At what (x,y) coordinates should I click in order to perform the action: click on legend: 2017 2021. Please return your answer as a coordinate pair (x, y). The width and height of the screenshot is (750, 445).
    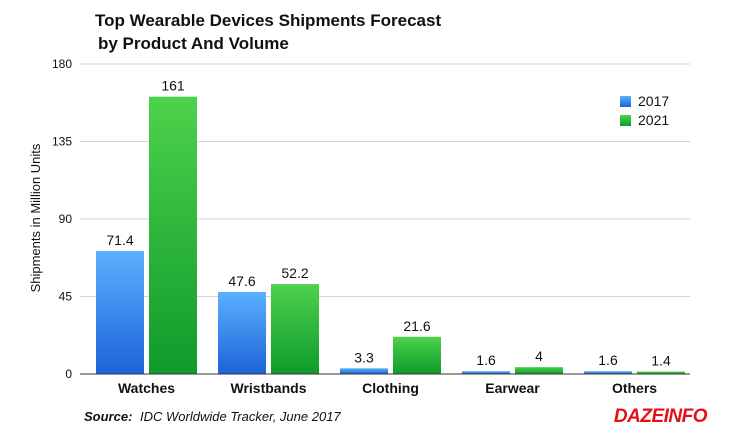
    Looking at the image, I should click on (644, 110).